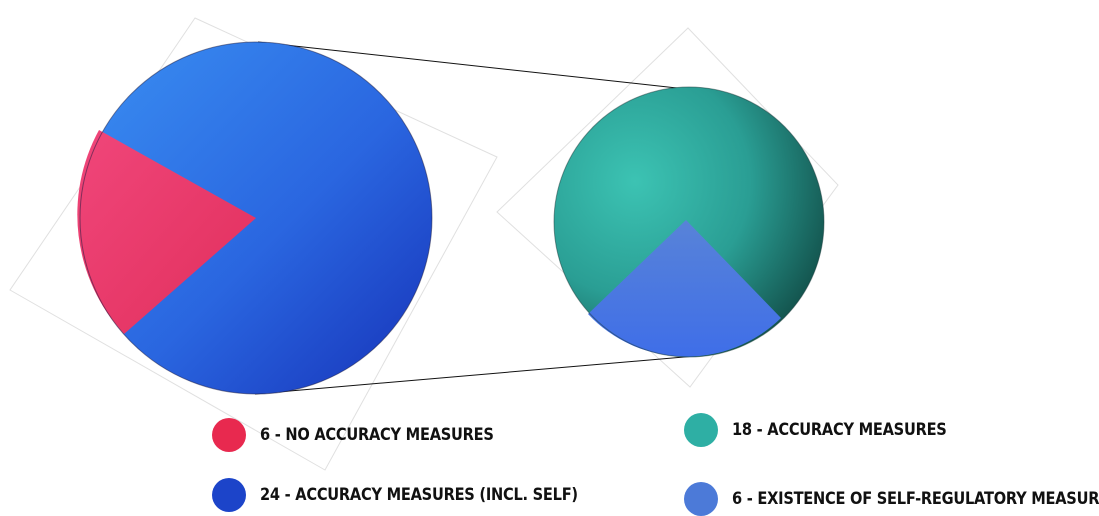 This screenshot has width=1099, height=516. I want to click on legend-item-no-accuracy-measures: 6 - NO ACCURACY MEASURES, so click(372, 435).